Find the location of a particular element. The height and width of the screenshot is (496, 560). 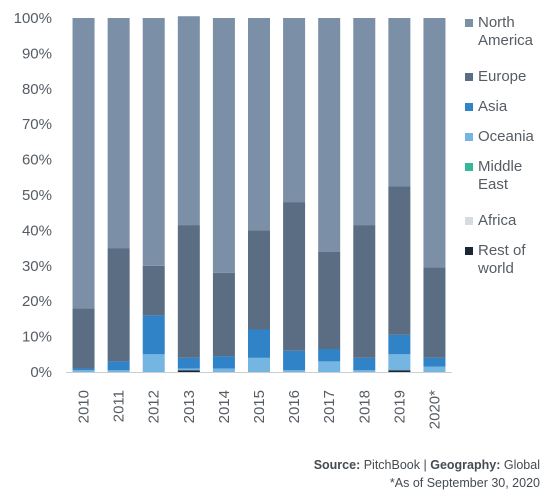

legend-label-europe: Europe is located at coordinates (502, 76).